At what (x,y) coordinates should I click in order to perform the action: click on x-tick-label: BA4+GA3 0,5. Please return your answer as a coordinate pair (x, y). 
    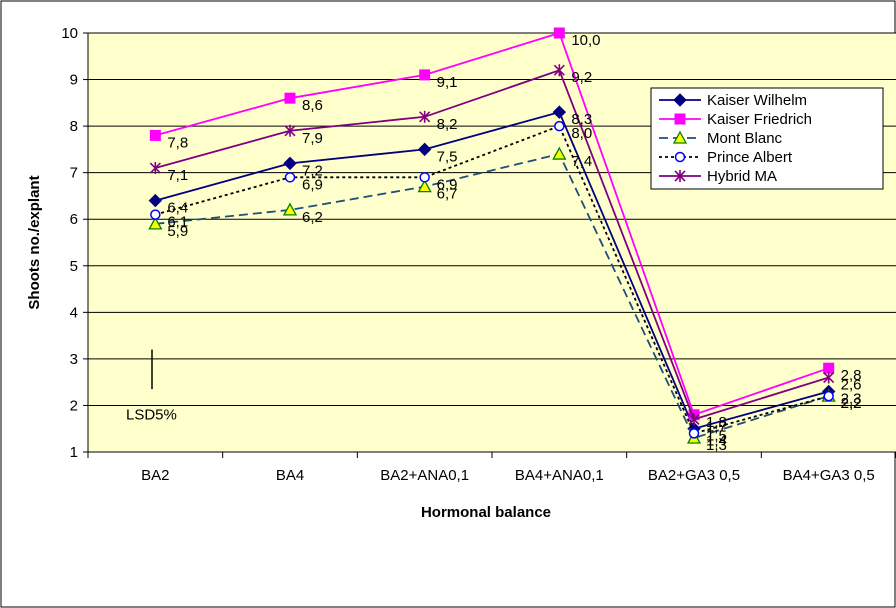
    Looking at the image, I should click on (829, 475).